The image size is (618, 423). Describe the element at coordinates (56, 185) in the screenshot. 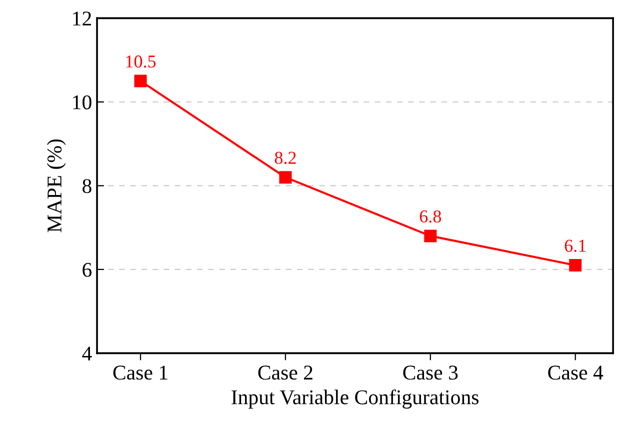

I see `y-axis-title: MAPE (%)` at that location.